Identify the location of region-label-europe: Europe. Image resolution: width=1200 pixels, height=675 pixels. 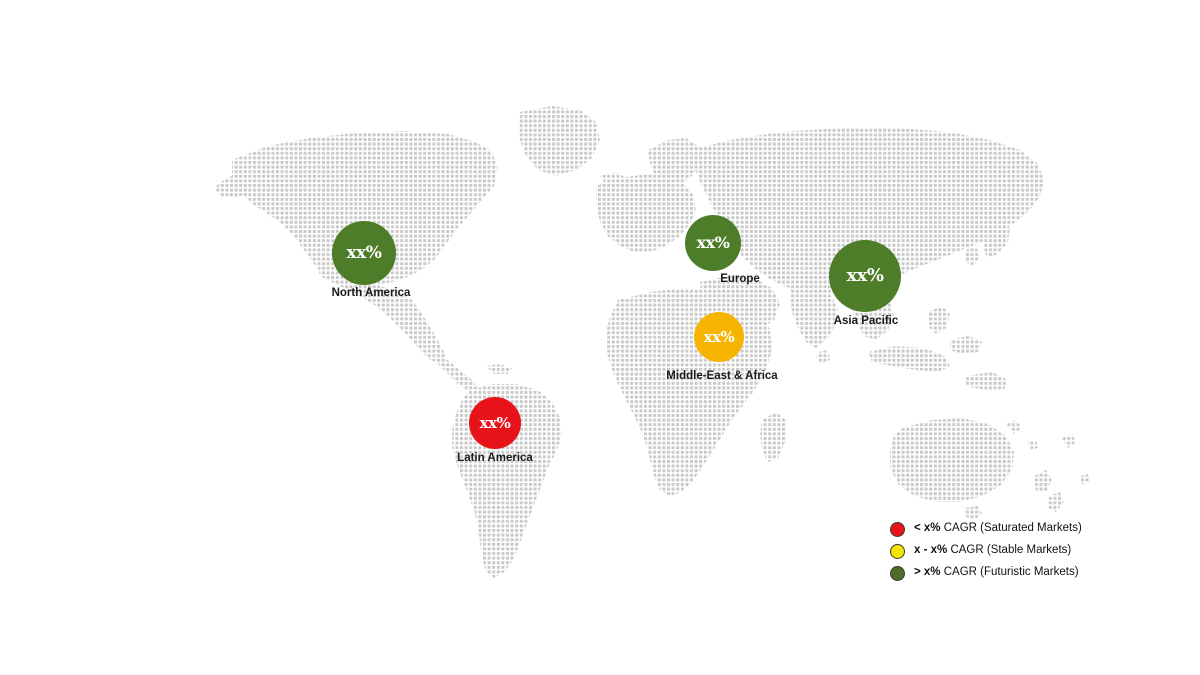
(740, 279).